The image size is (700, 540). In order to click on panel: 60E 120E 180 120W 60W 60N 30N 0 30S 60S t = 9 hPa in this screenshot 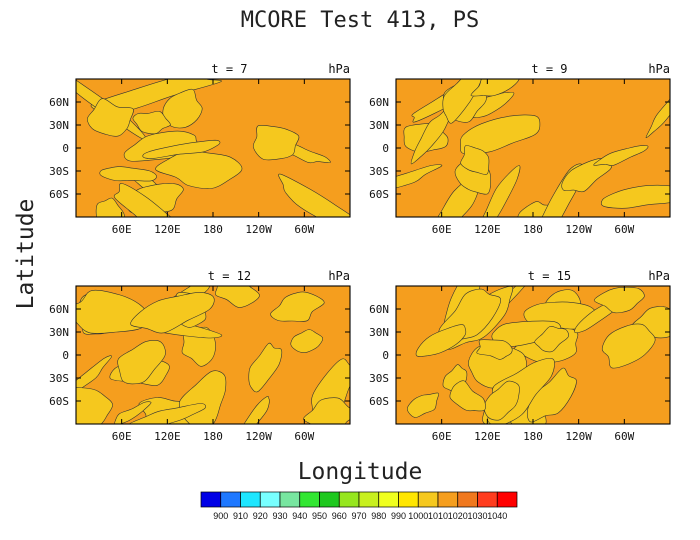, I will do `click(520, 149)`.